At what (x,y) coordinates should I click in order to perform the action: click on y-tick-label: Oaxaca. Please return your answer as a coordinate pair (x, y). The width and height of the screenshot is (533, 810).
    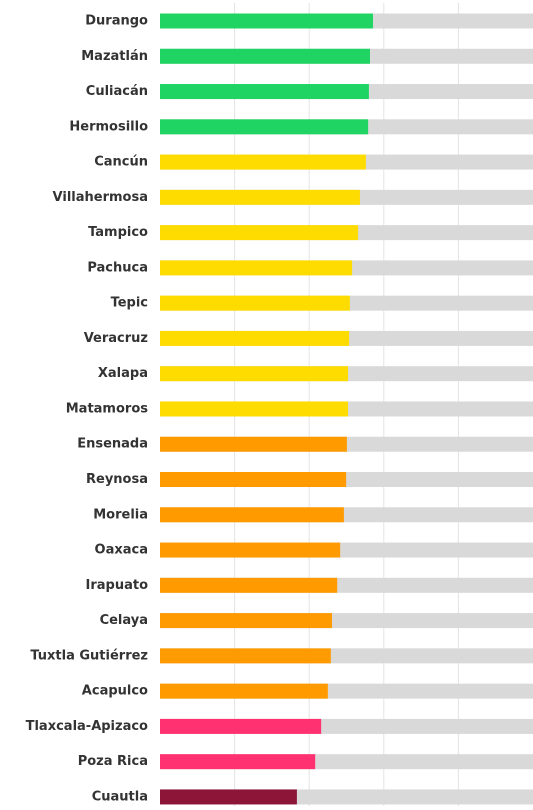
    Looking at the image, I should click on (121, 550).